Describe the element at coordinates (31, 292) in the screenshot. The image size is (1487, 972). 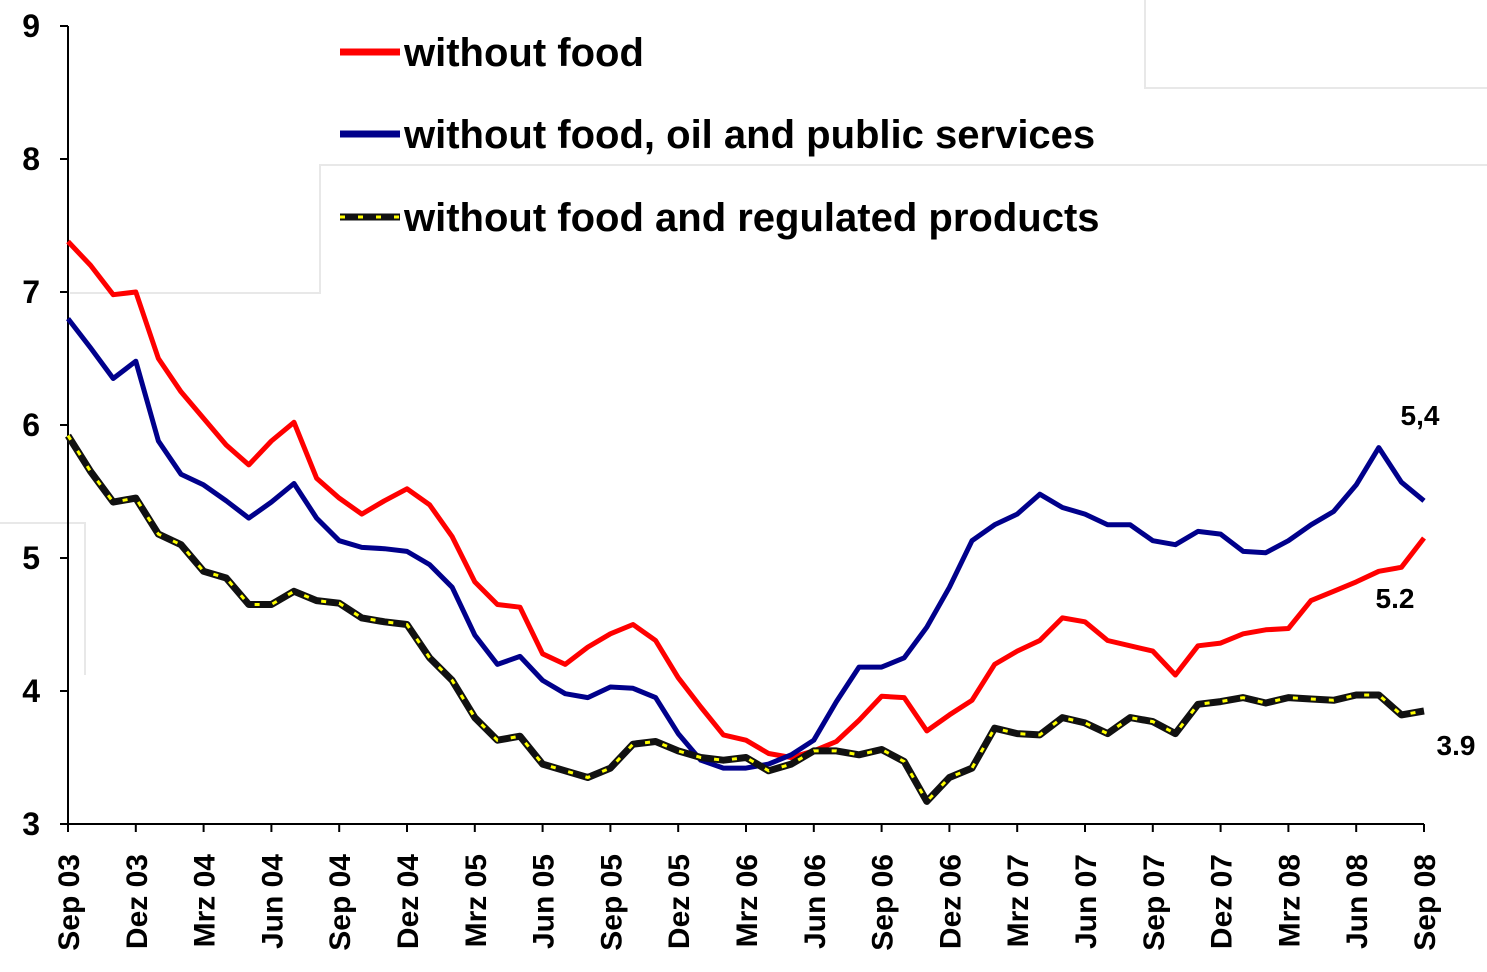
I see `y-tick-label: 7` at that location.